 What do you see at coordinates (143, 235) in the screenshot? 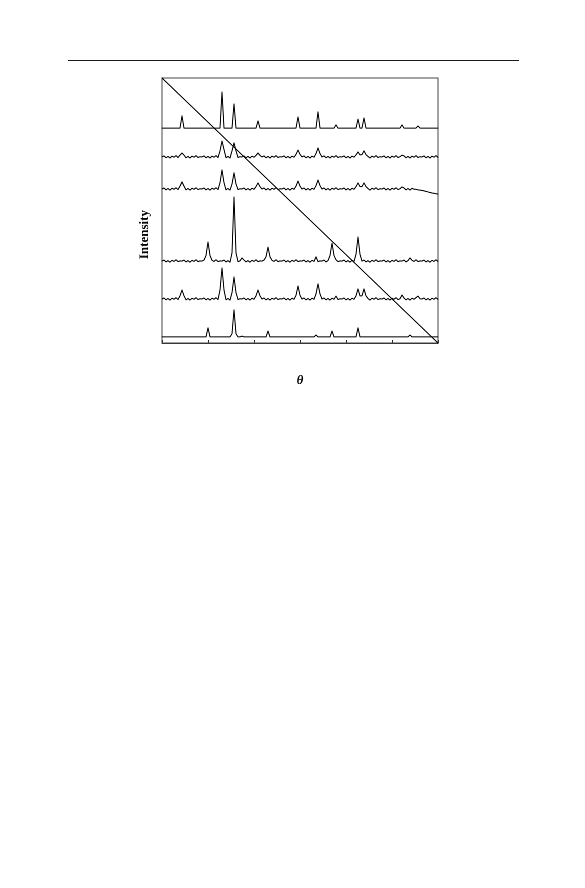
I see `y-axis-title: Intensity` at bounding box center [143, 235].